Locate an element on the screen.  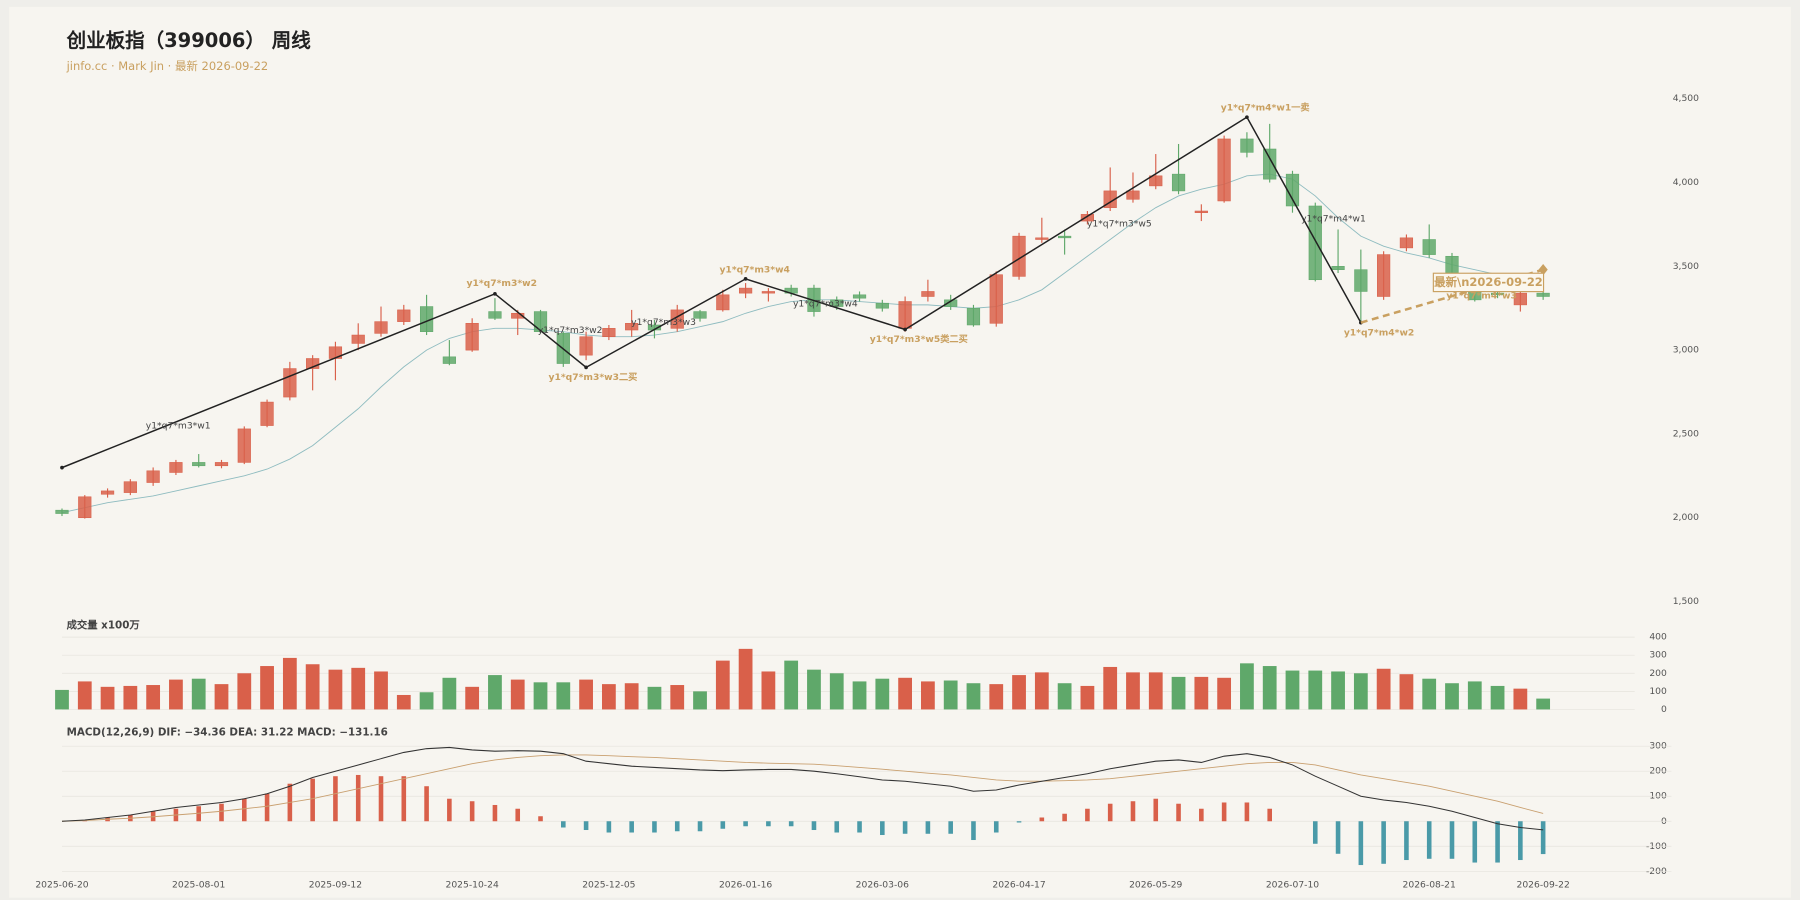
x-tick-label: 2026-09-22 is located at coordinates (1542, 885).